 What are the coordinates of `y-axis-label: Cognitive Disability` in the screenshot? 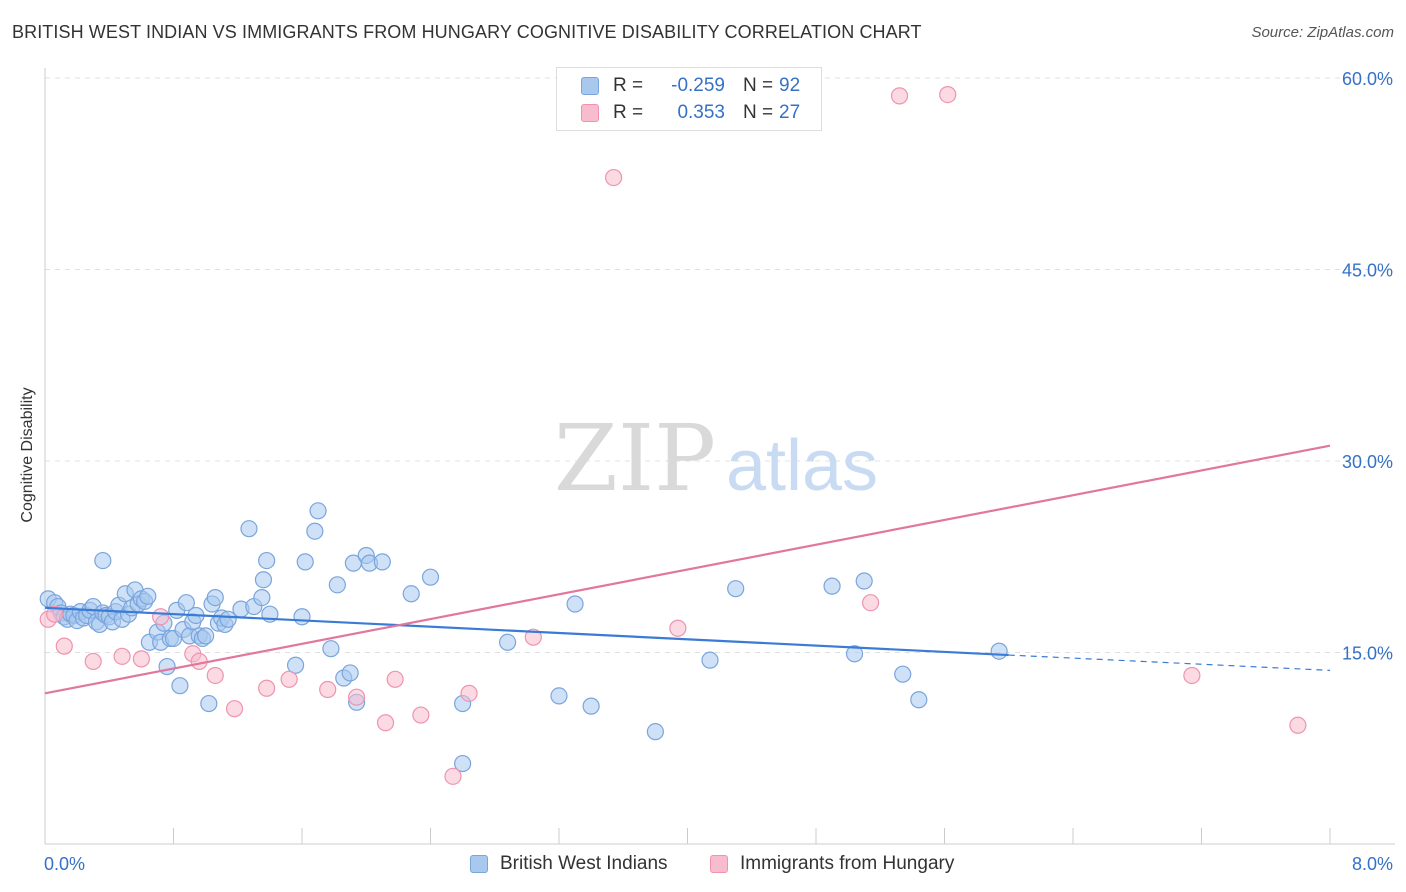 It's located at (27, 455).